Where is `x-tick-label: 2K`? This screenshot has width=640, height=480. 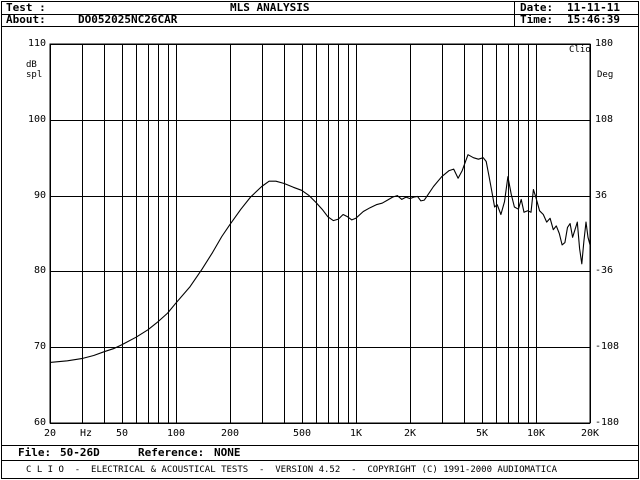
x-tick-label: 2K is located at coordinates (410, 433).